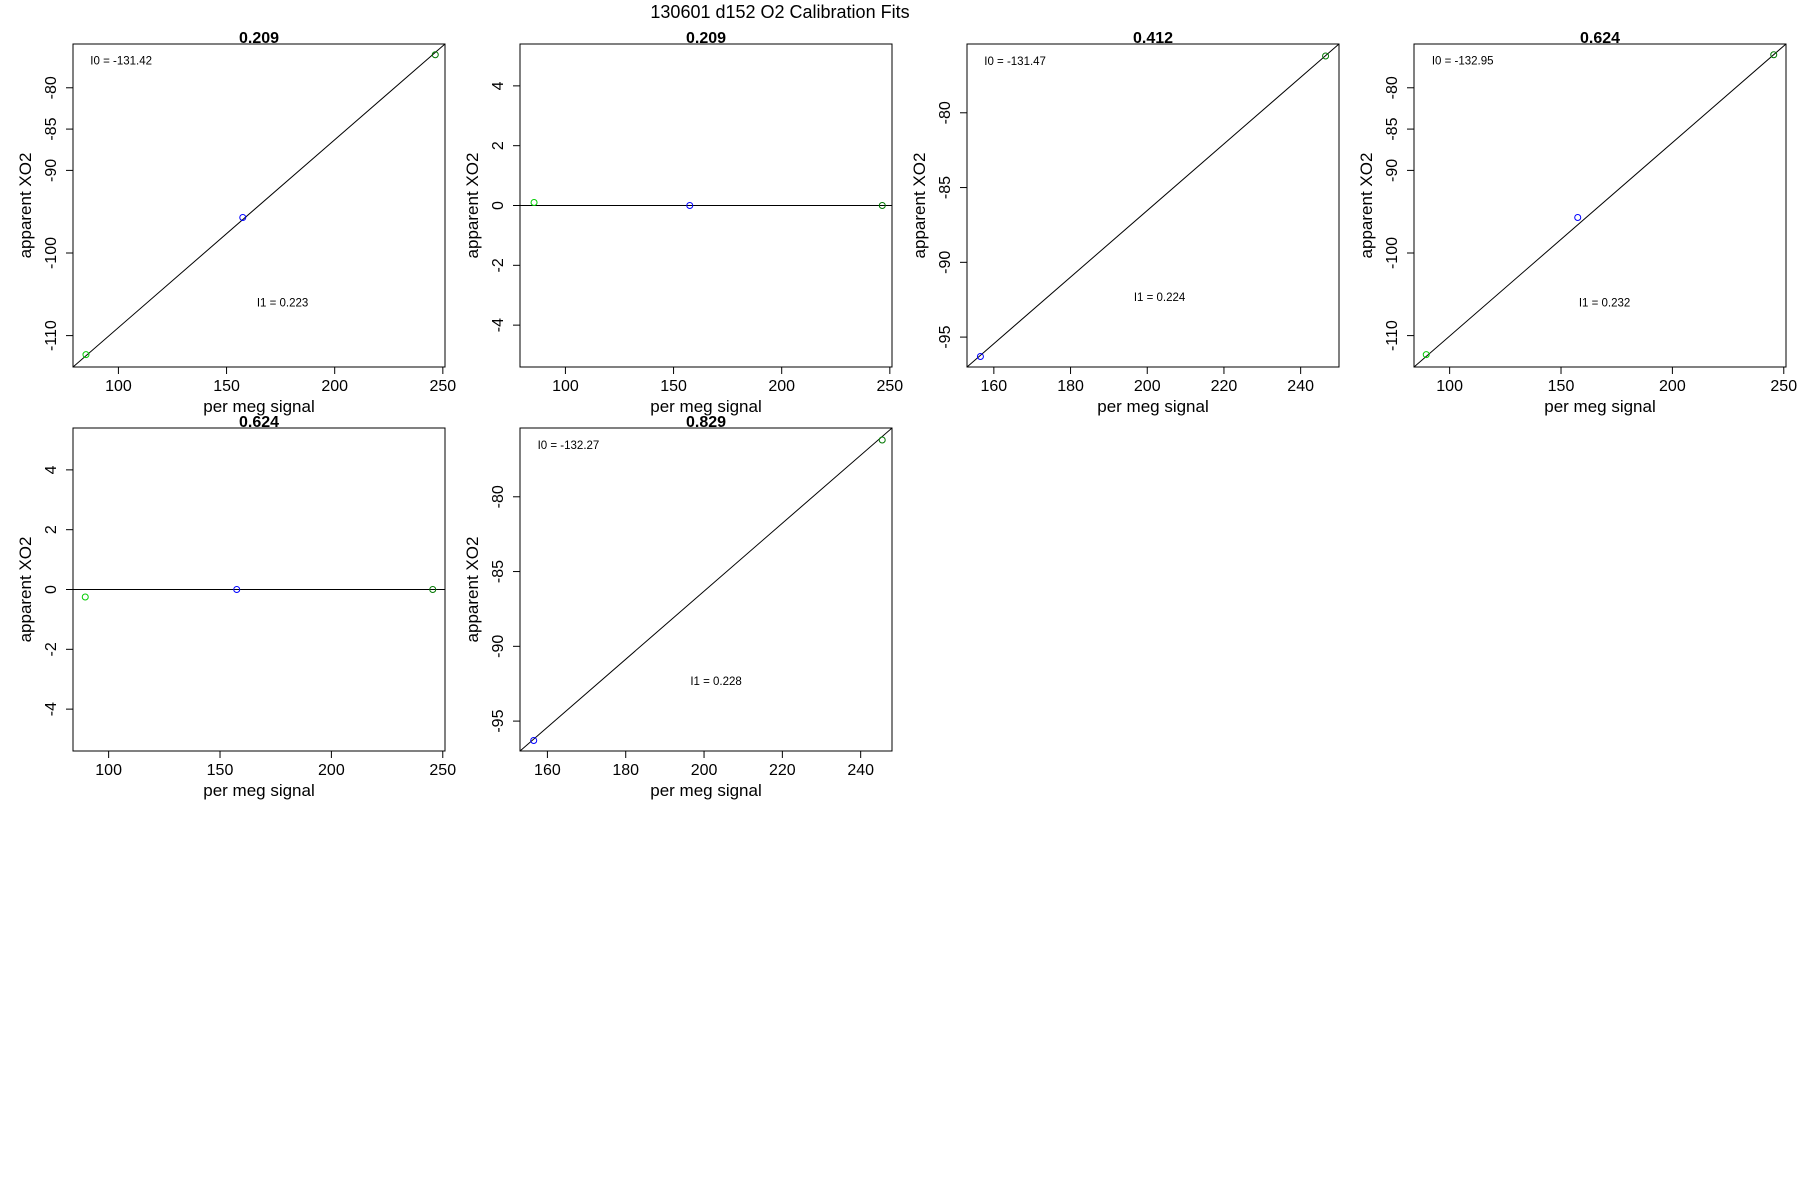 The height and width of the screenshot is (1200, 1800). I want to click on fit-annotation: I0 = -131.42, so click(121, 62).